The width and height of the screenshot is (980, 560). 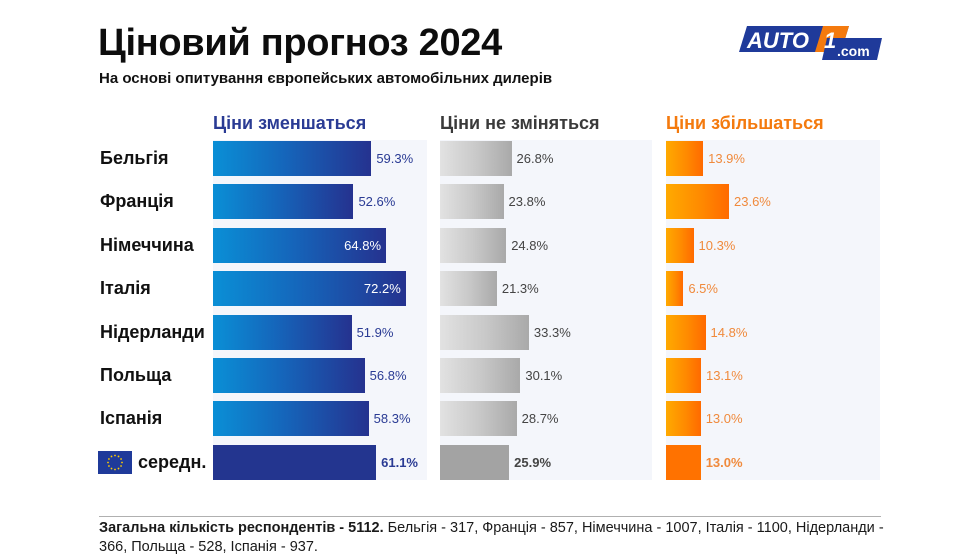 I want to click on footnote-divider, so click(x=490, y=516).